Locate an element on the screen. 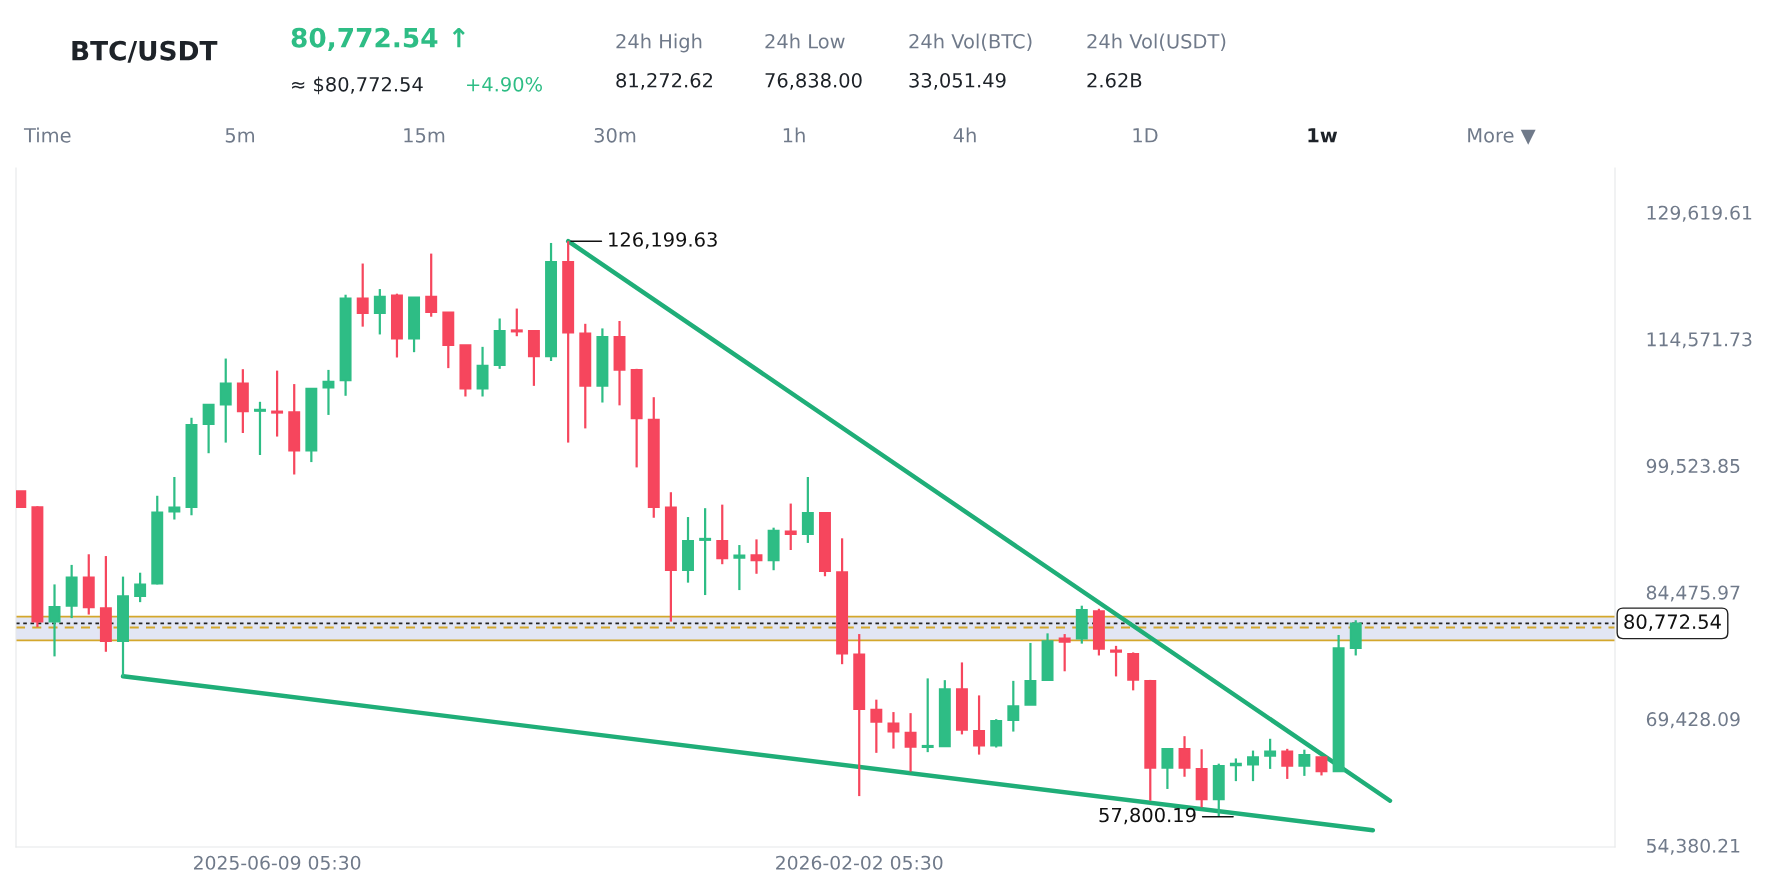 This screenshot has height=889, width=1769. x-tick-label: 2026-02-02 05:30 is located at coordinates (859, 862).